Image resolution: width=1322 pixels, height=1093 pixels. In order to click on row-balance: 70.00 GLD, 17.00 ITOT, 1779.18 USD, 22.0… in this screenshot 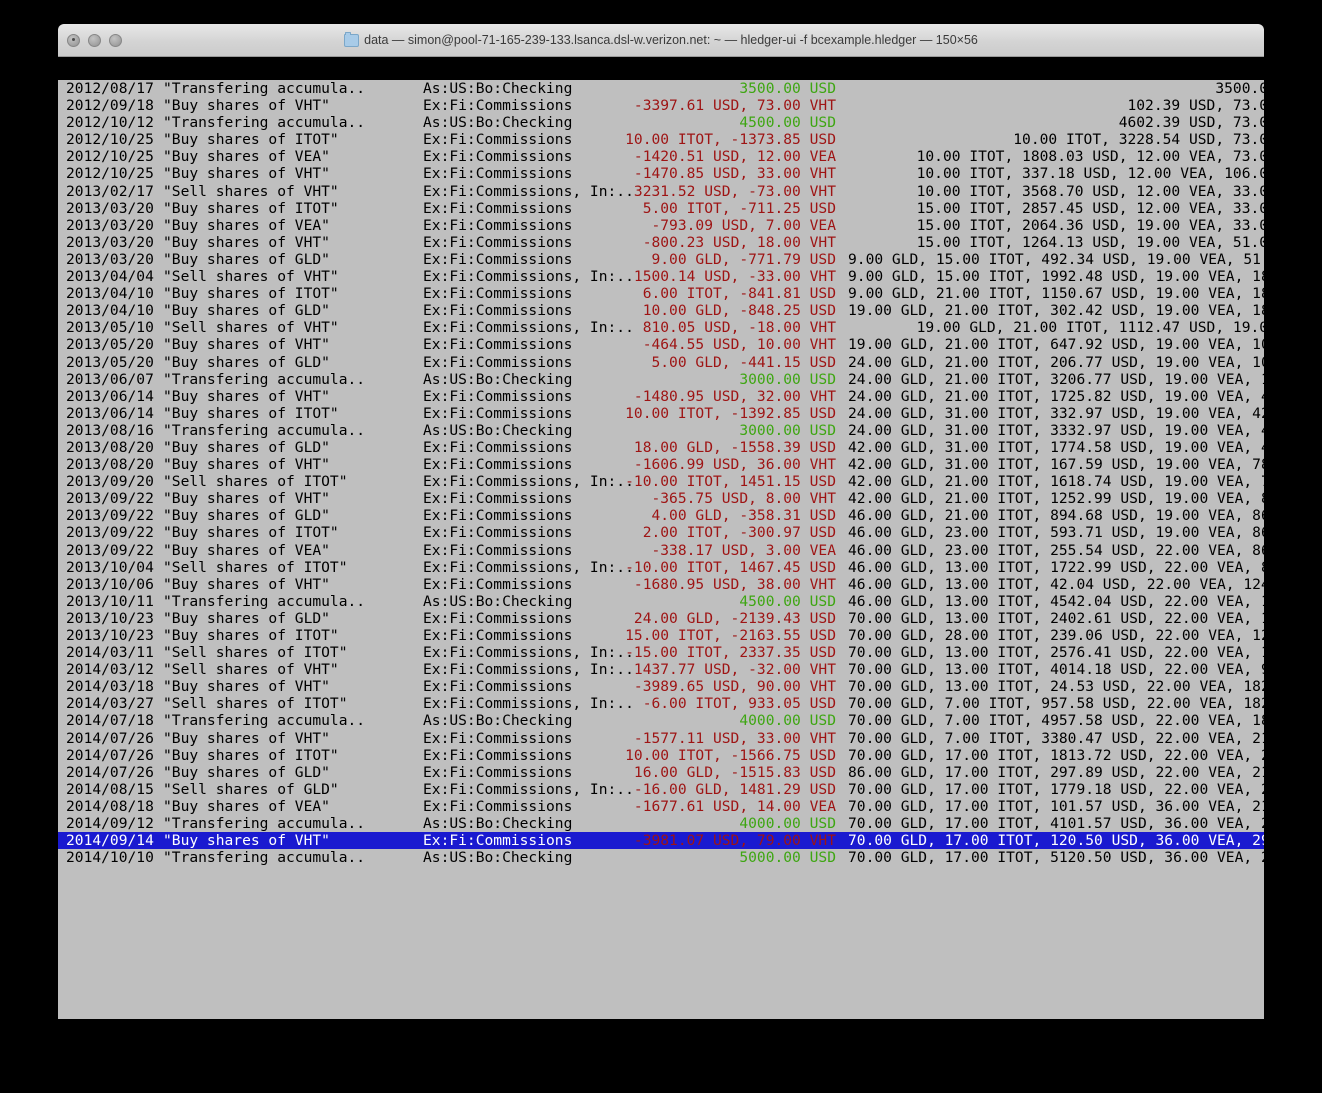, I will do `click(1056, 789)`.